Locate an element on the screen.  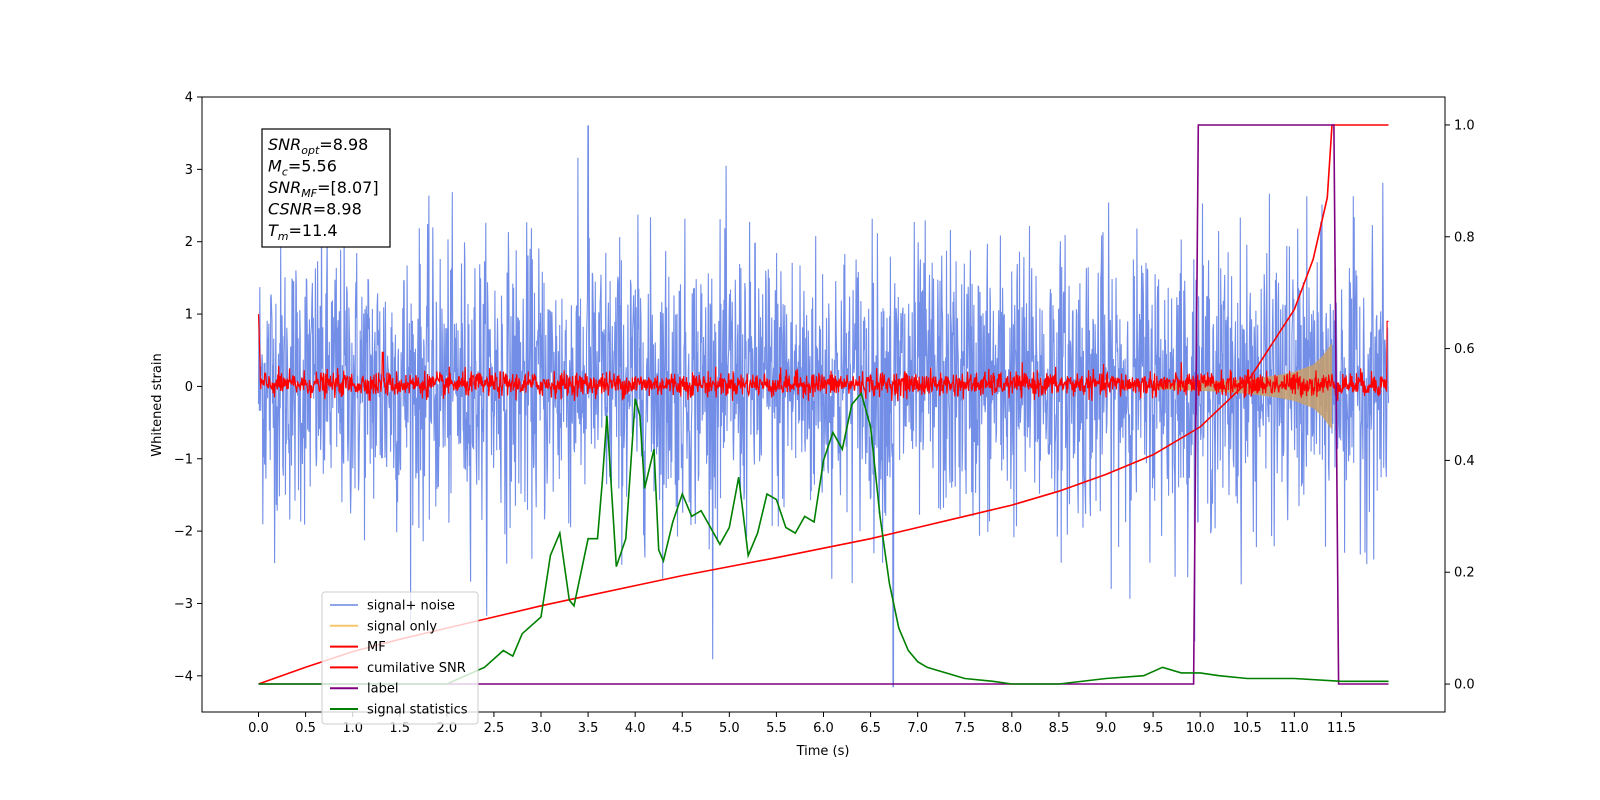
annotation-subscript: MF is located at coordinates (309, 193).